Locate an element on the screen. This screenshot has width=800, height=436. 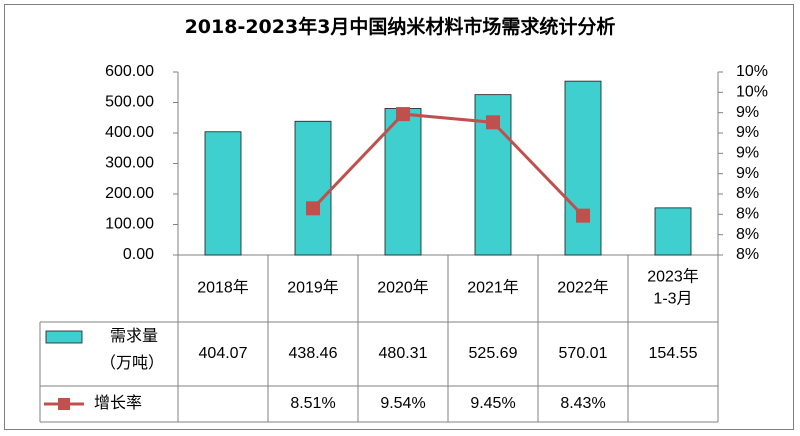
data-label-demand: 480.31 is located at coordinates (403, 353).